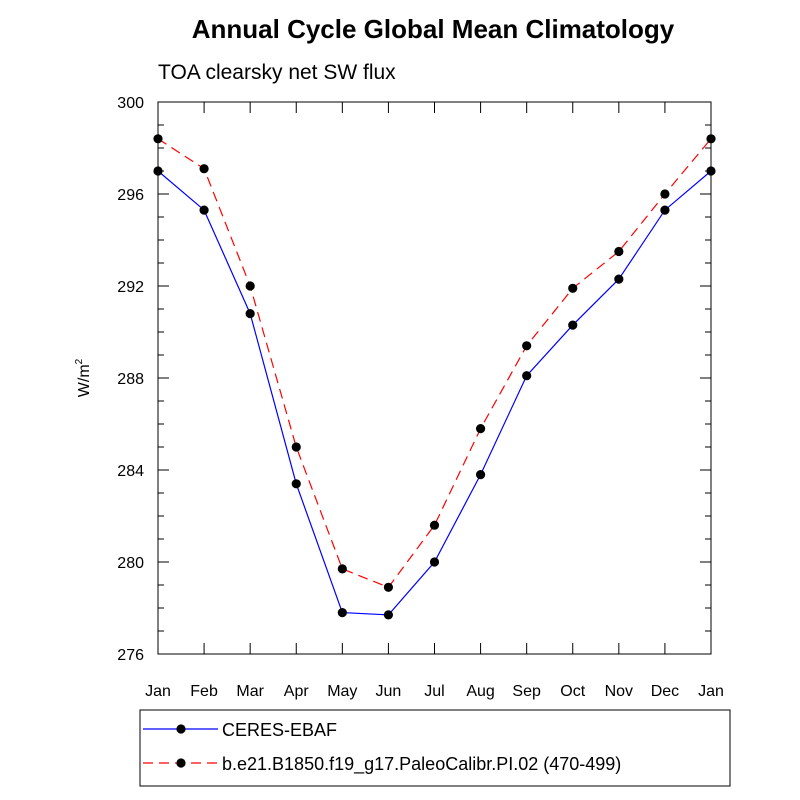 The height and width of the screenshot is (800, 800). I want to click on y-tick-label: 284, so click(130, 471).